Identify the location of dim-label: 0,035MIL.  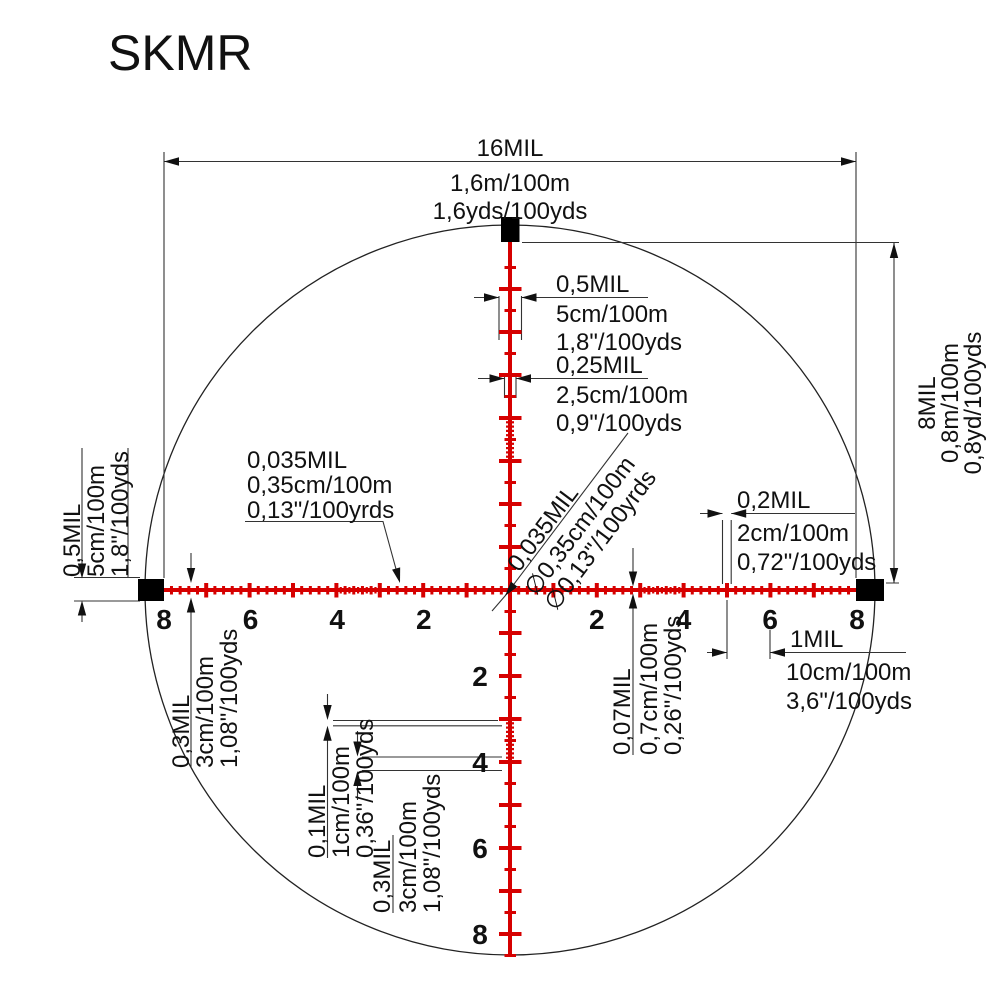
(297, 460).